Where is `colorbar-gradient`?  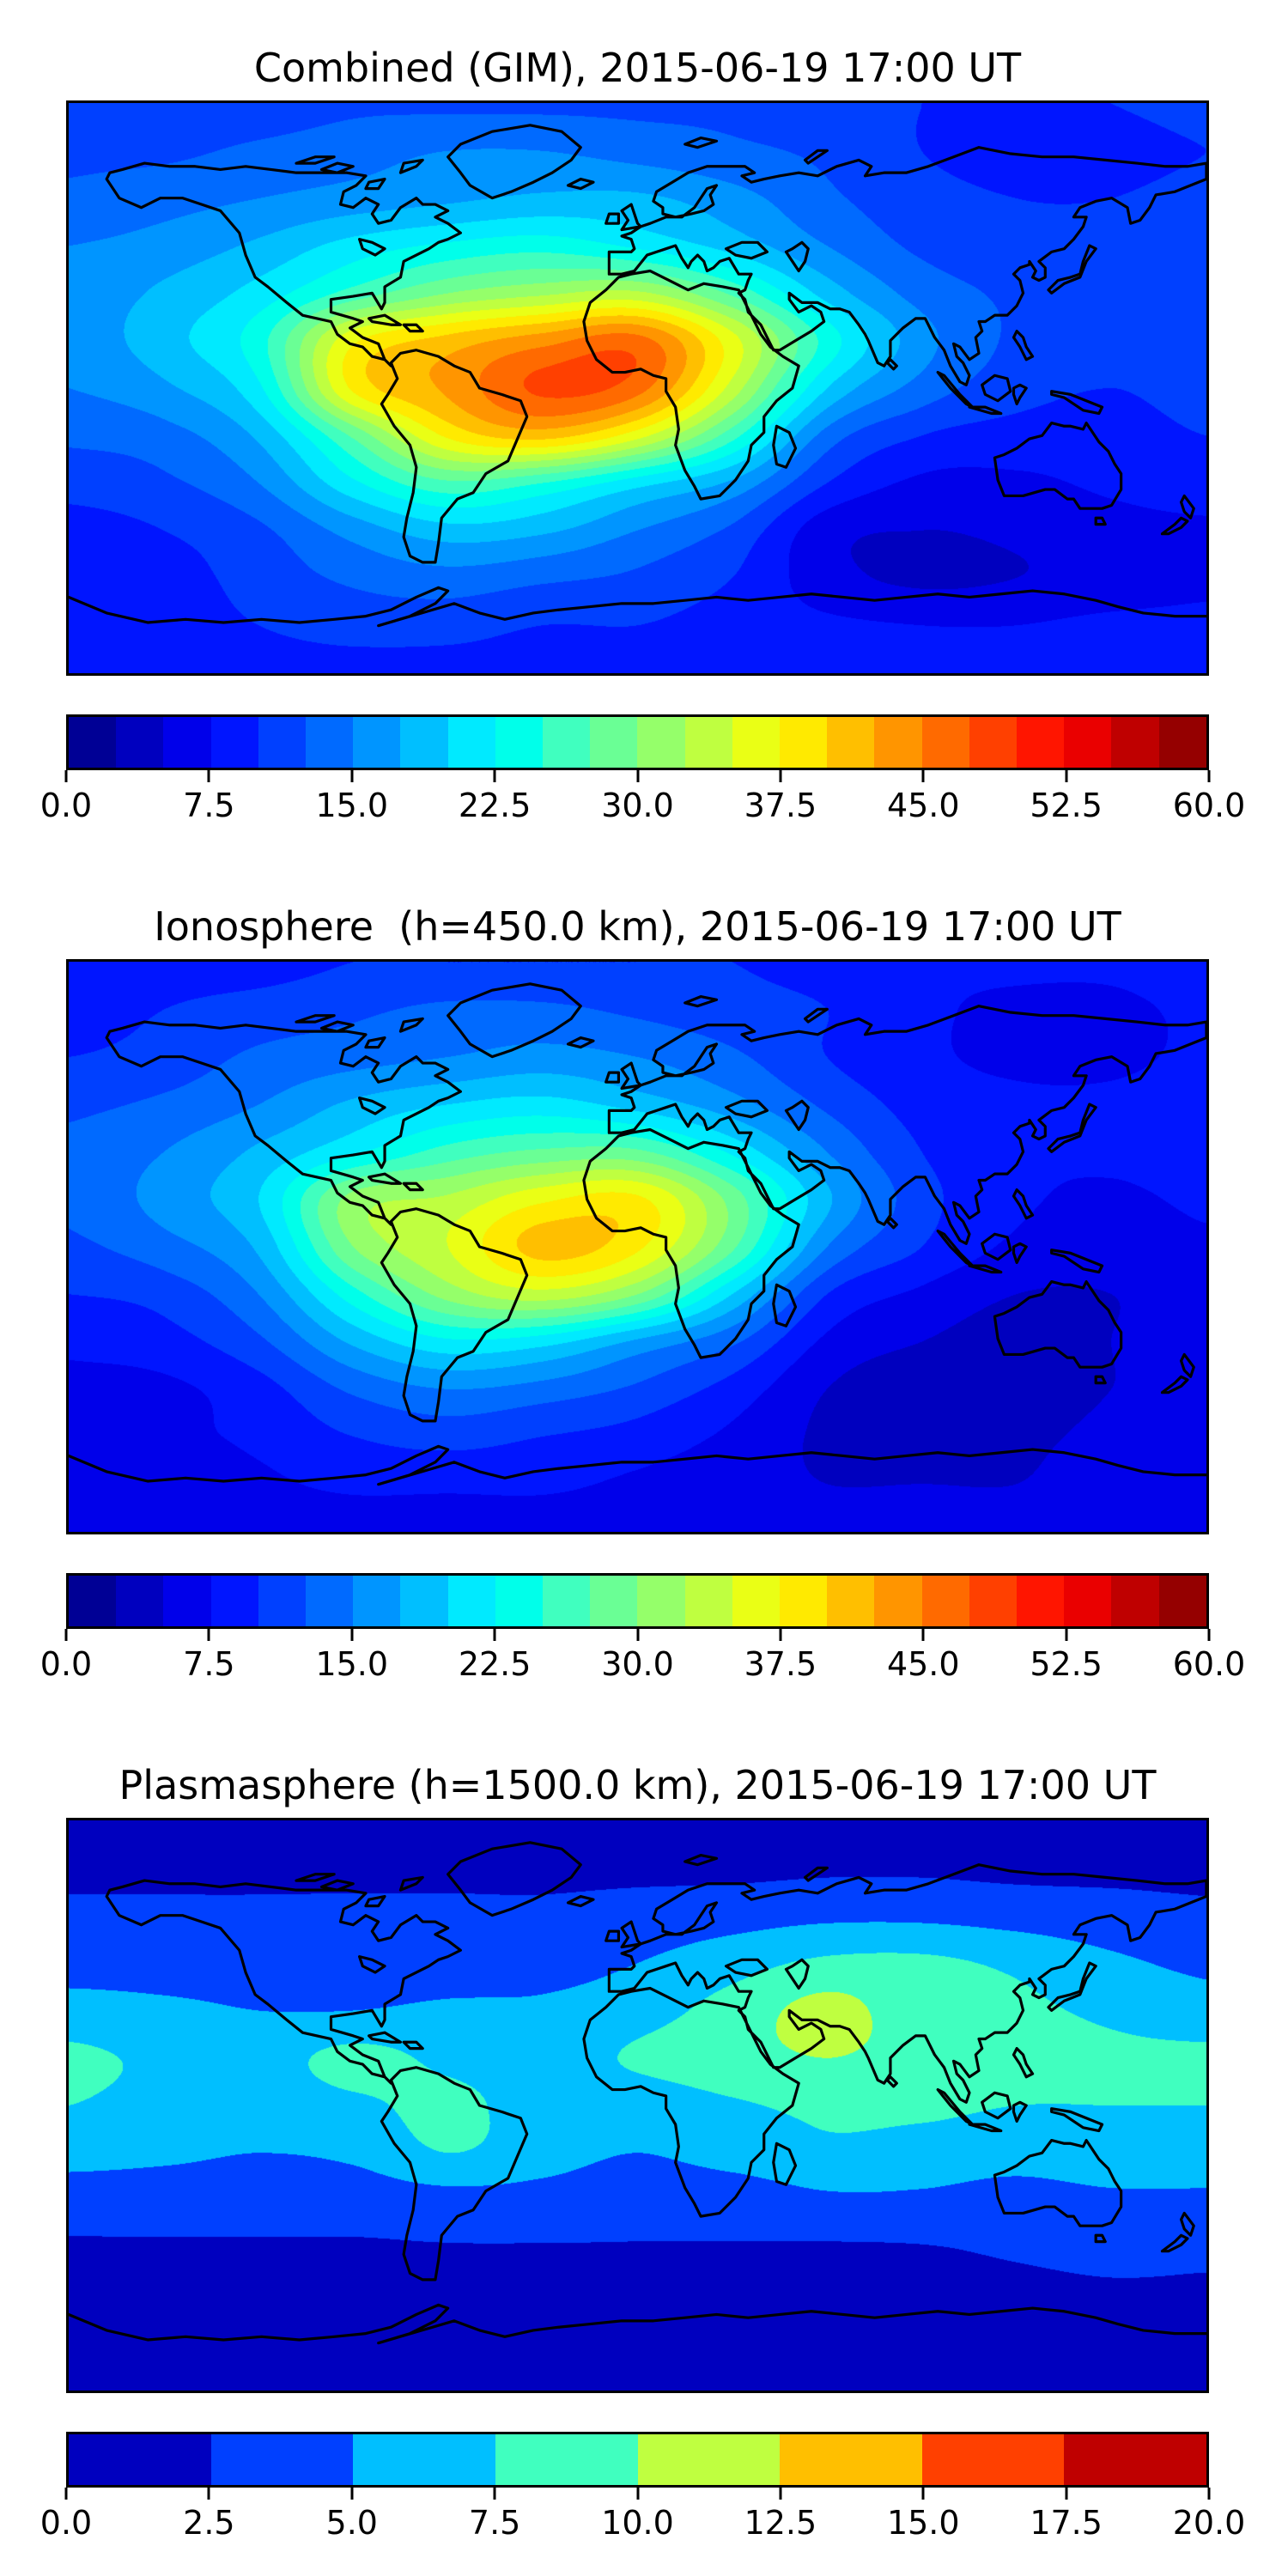
colorbar-gradient is located at coordinates (638, 2459).